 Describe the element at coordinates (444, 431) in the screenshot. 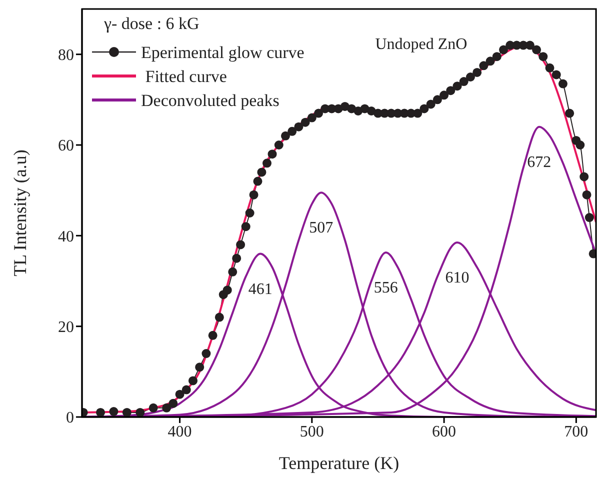

I see `x-tick-label: 600` at that location.